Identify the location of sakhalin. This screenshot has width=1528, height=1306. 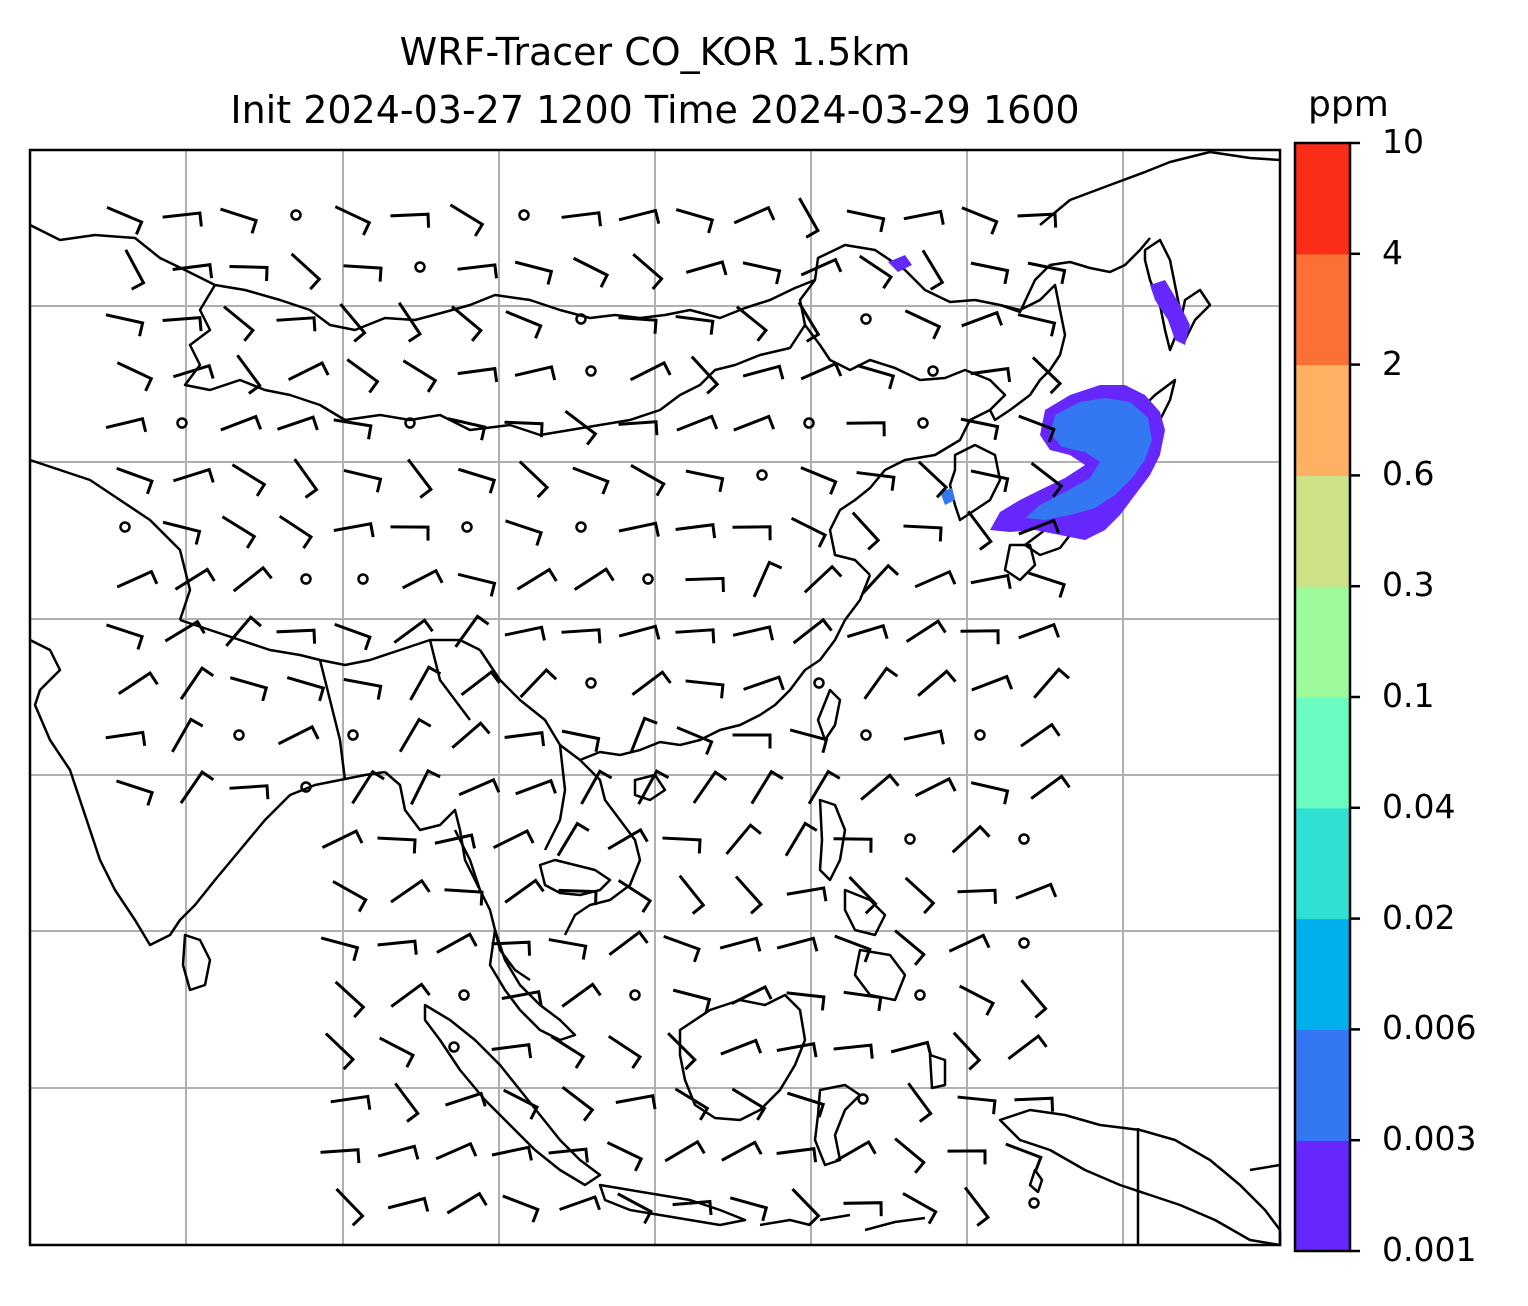
(1162, 295).